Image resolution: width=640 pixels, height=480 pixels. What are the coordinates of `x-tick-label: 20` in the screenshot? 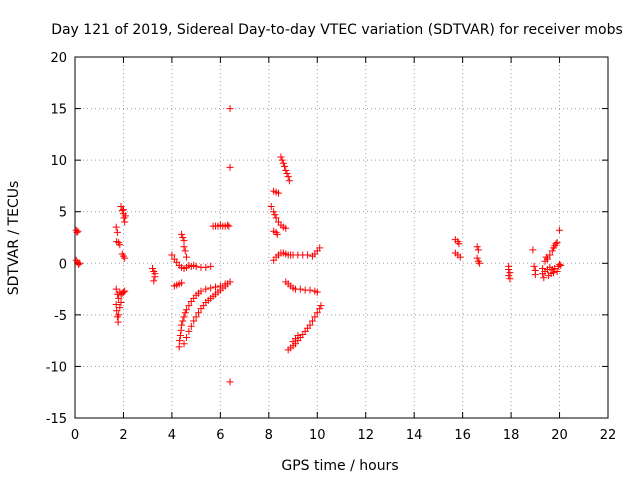 It's located at (559, 435).